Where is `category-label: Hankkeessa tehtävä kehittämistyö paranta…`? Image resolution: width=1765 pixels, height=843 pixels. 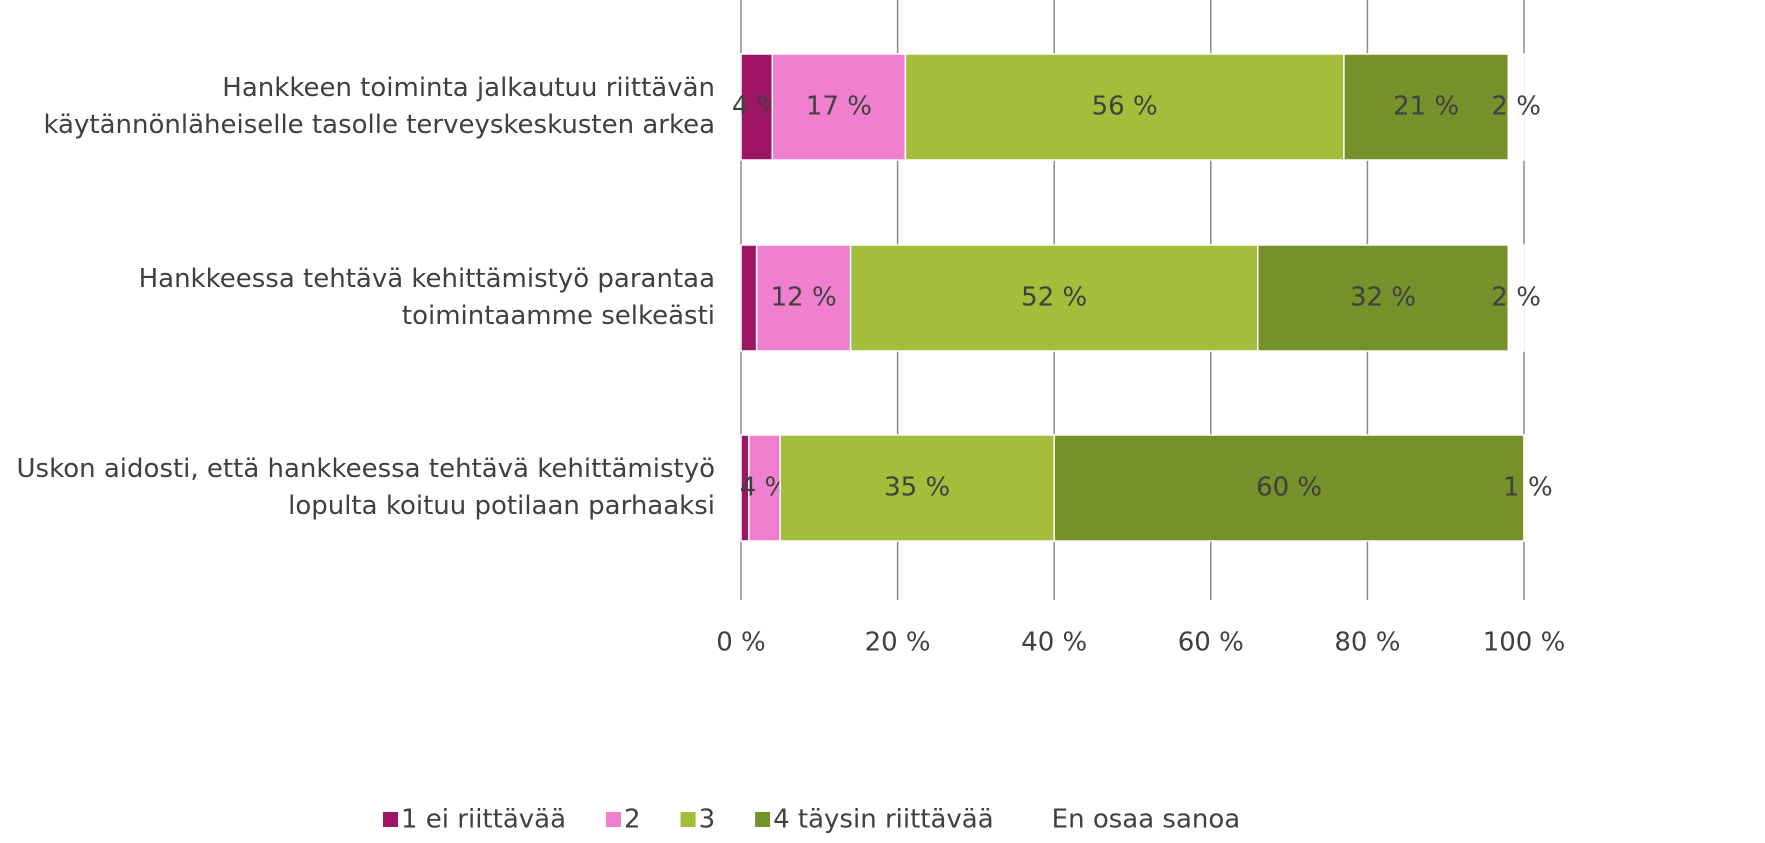
category-label: Hankkeessa tehtävä kehittämistyö paranta… is located at coordinates (426, 297).